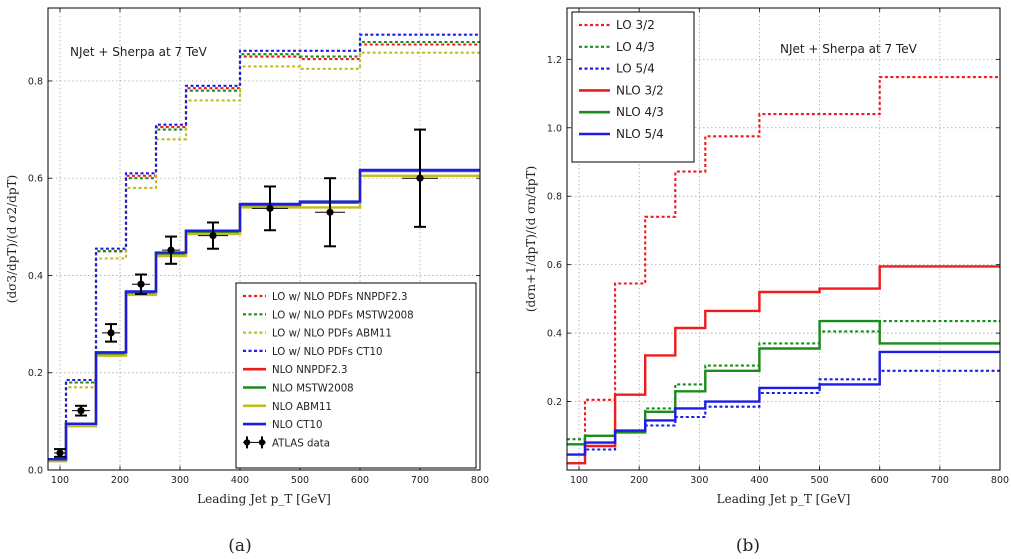 This screenshot has height=559, width=1011. I want to click on legend-label: LO 3/2, so click(635, 25).